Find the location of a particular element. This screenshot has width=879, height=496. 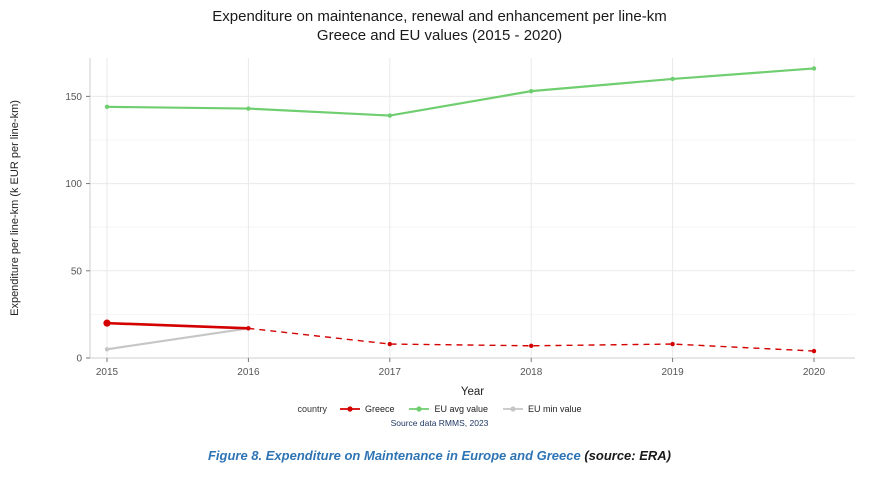

chart-legend: country Greece EU avg value EU min value is located at coordinates (439, 409).